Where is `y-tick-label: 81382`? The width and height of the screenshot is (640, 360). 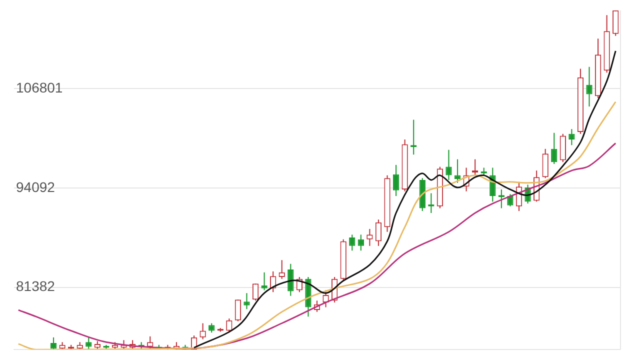 y-tick-label: 81382 is located at coordinates (36, 286).